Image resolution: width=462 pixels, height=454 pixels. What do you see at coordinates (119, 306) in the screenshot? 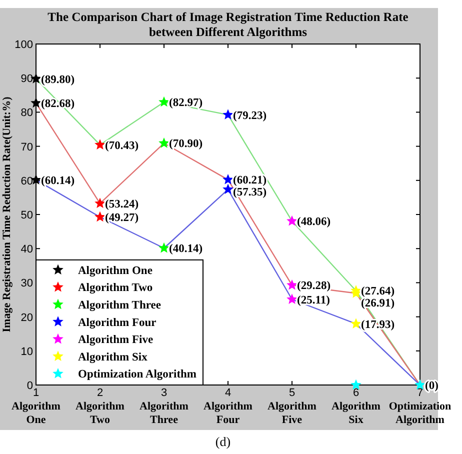
I see `legend-label: Algorithm Three` at bounding box center [119, 306].